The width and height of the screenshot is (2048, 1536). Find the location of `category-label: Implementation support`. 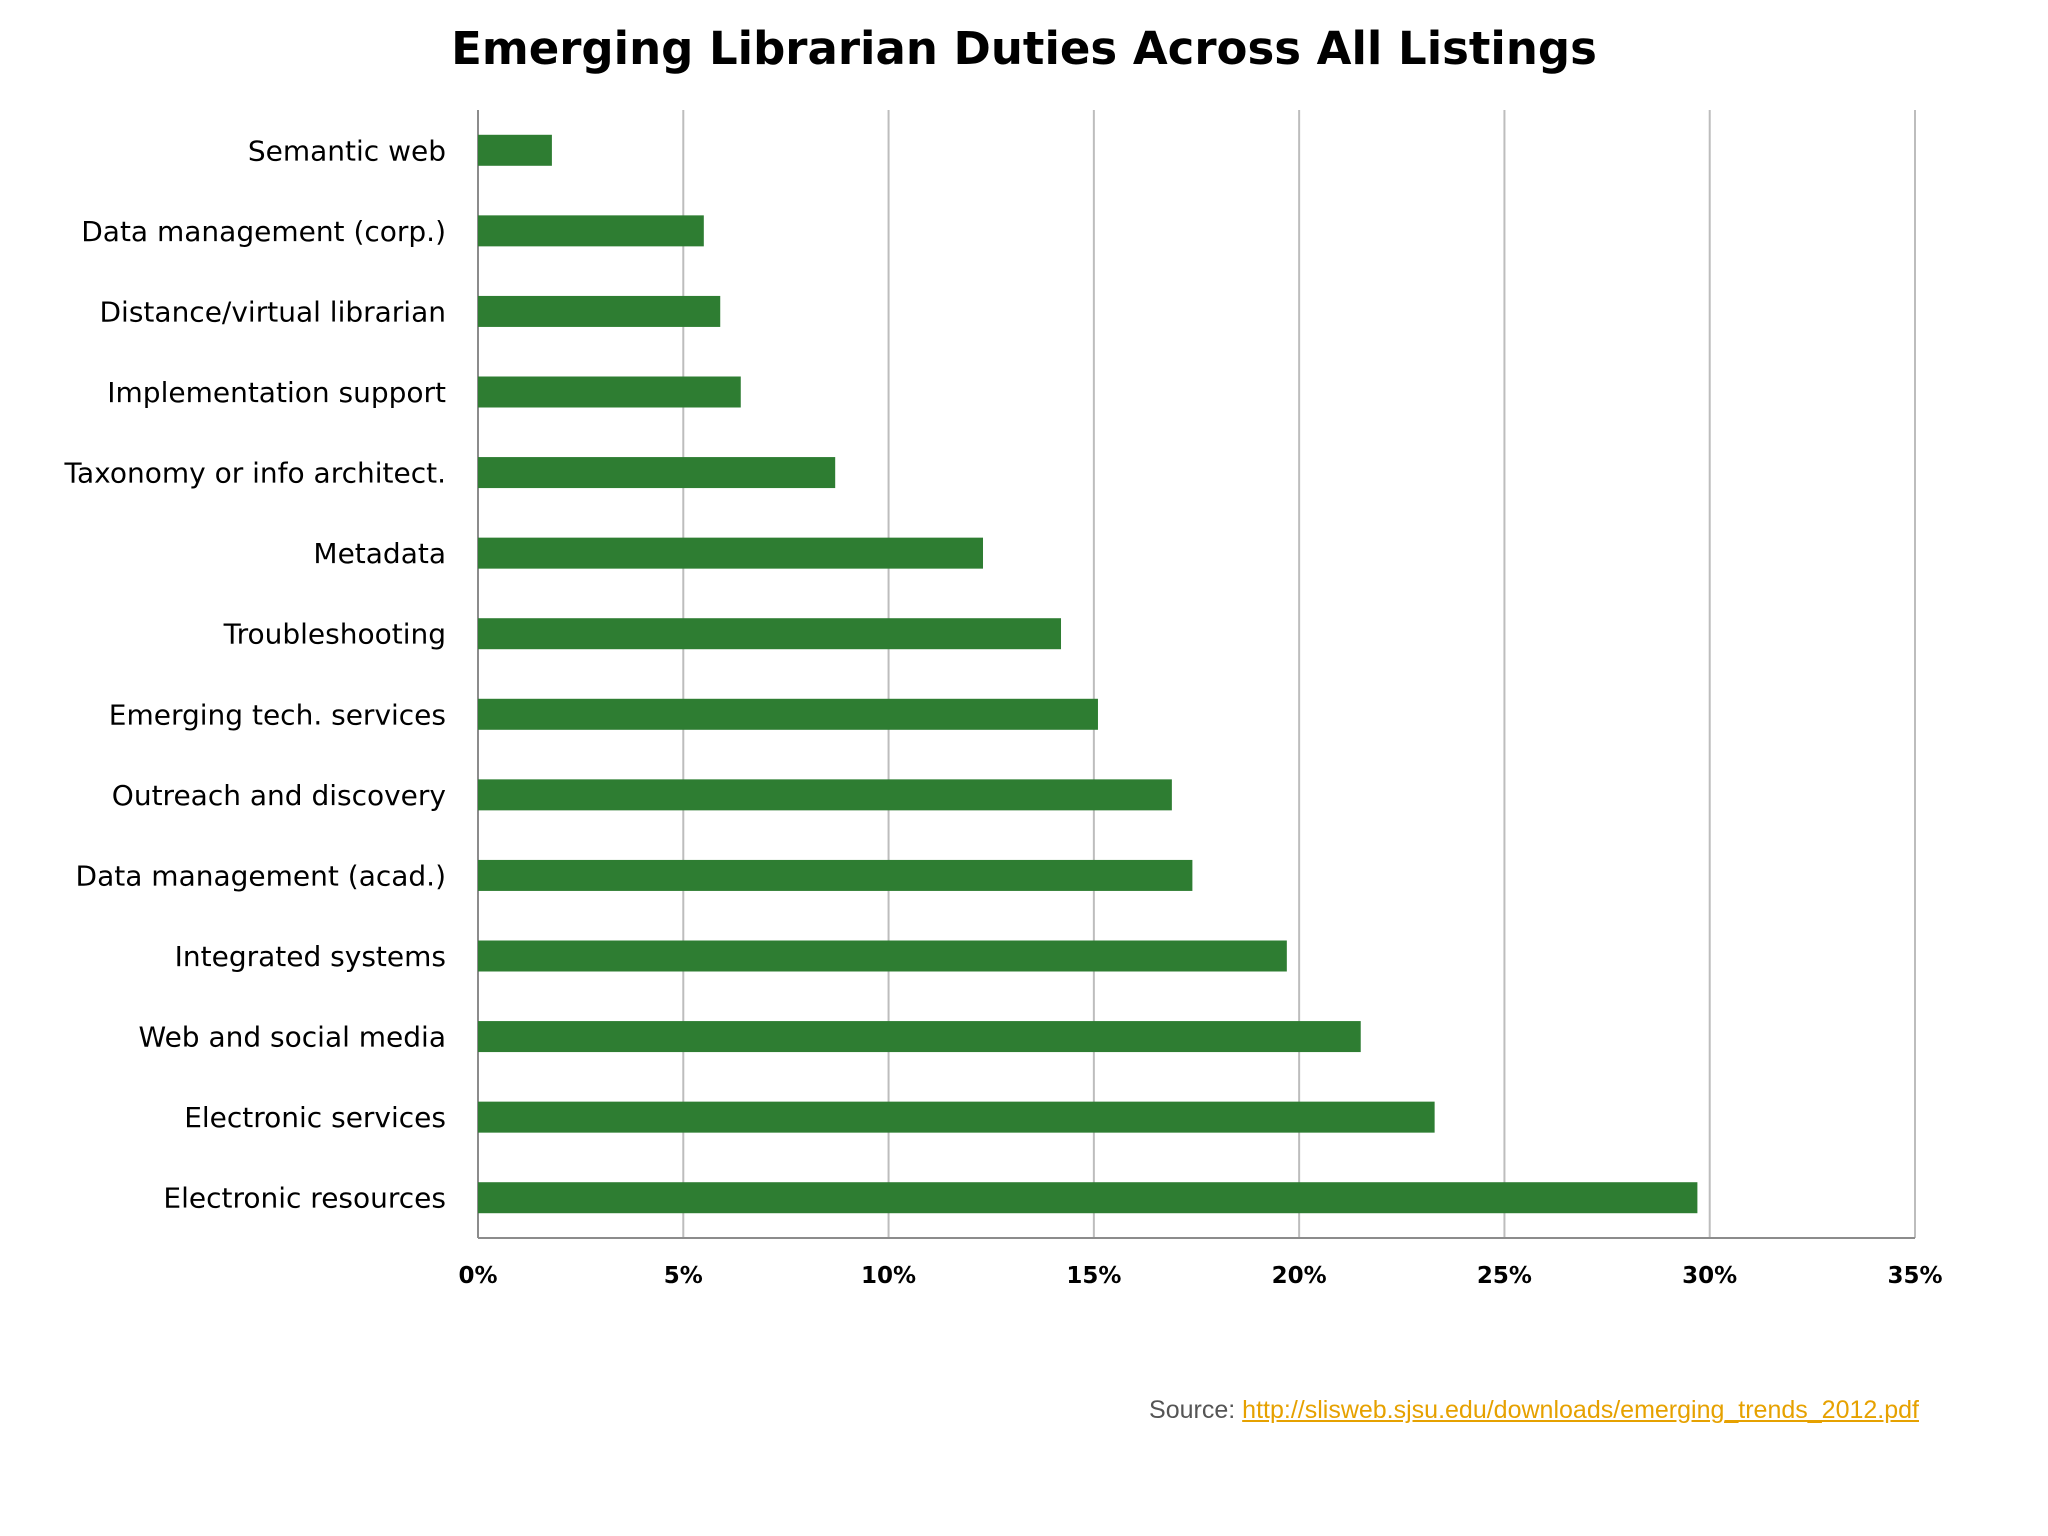

category-label: Implementation support is located at coordinates (276, 392).